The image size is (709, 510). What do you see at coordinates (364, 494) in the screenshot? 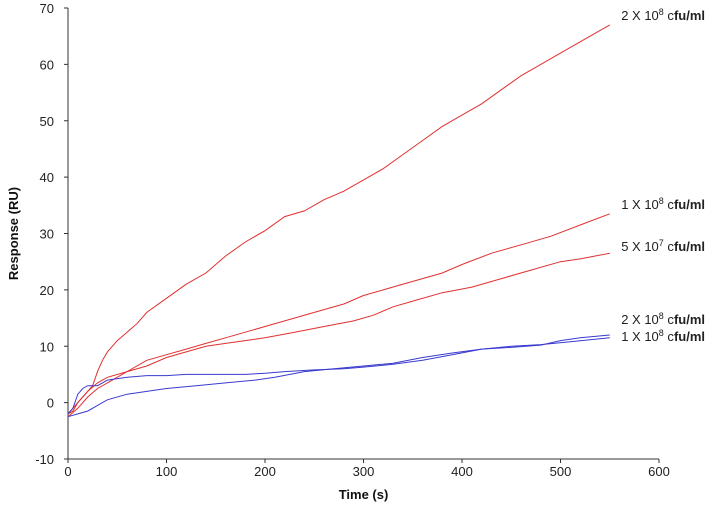
I see `x-axis-title: Time (s)` at bounding box center [364, 494].